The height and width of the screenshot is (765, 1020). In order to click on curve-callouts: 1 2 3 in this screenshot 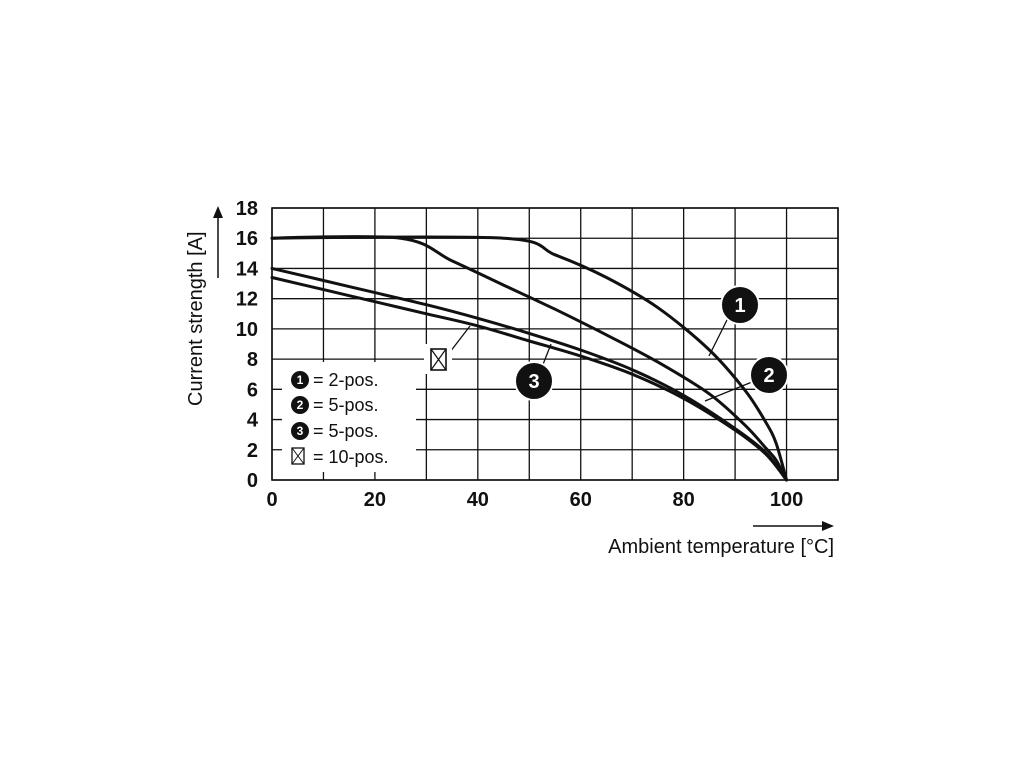, I will do `click(606, 343)`.